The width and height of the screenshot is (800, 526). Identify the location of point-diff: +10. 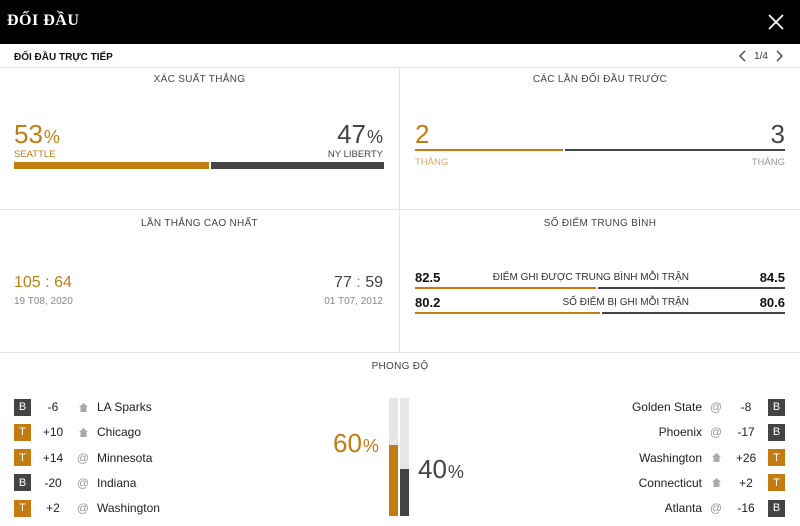
(53, 432).